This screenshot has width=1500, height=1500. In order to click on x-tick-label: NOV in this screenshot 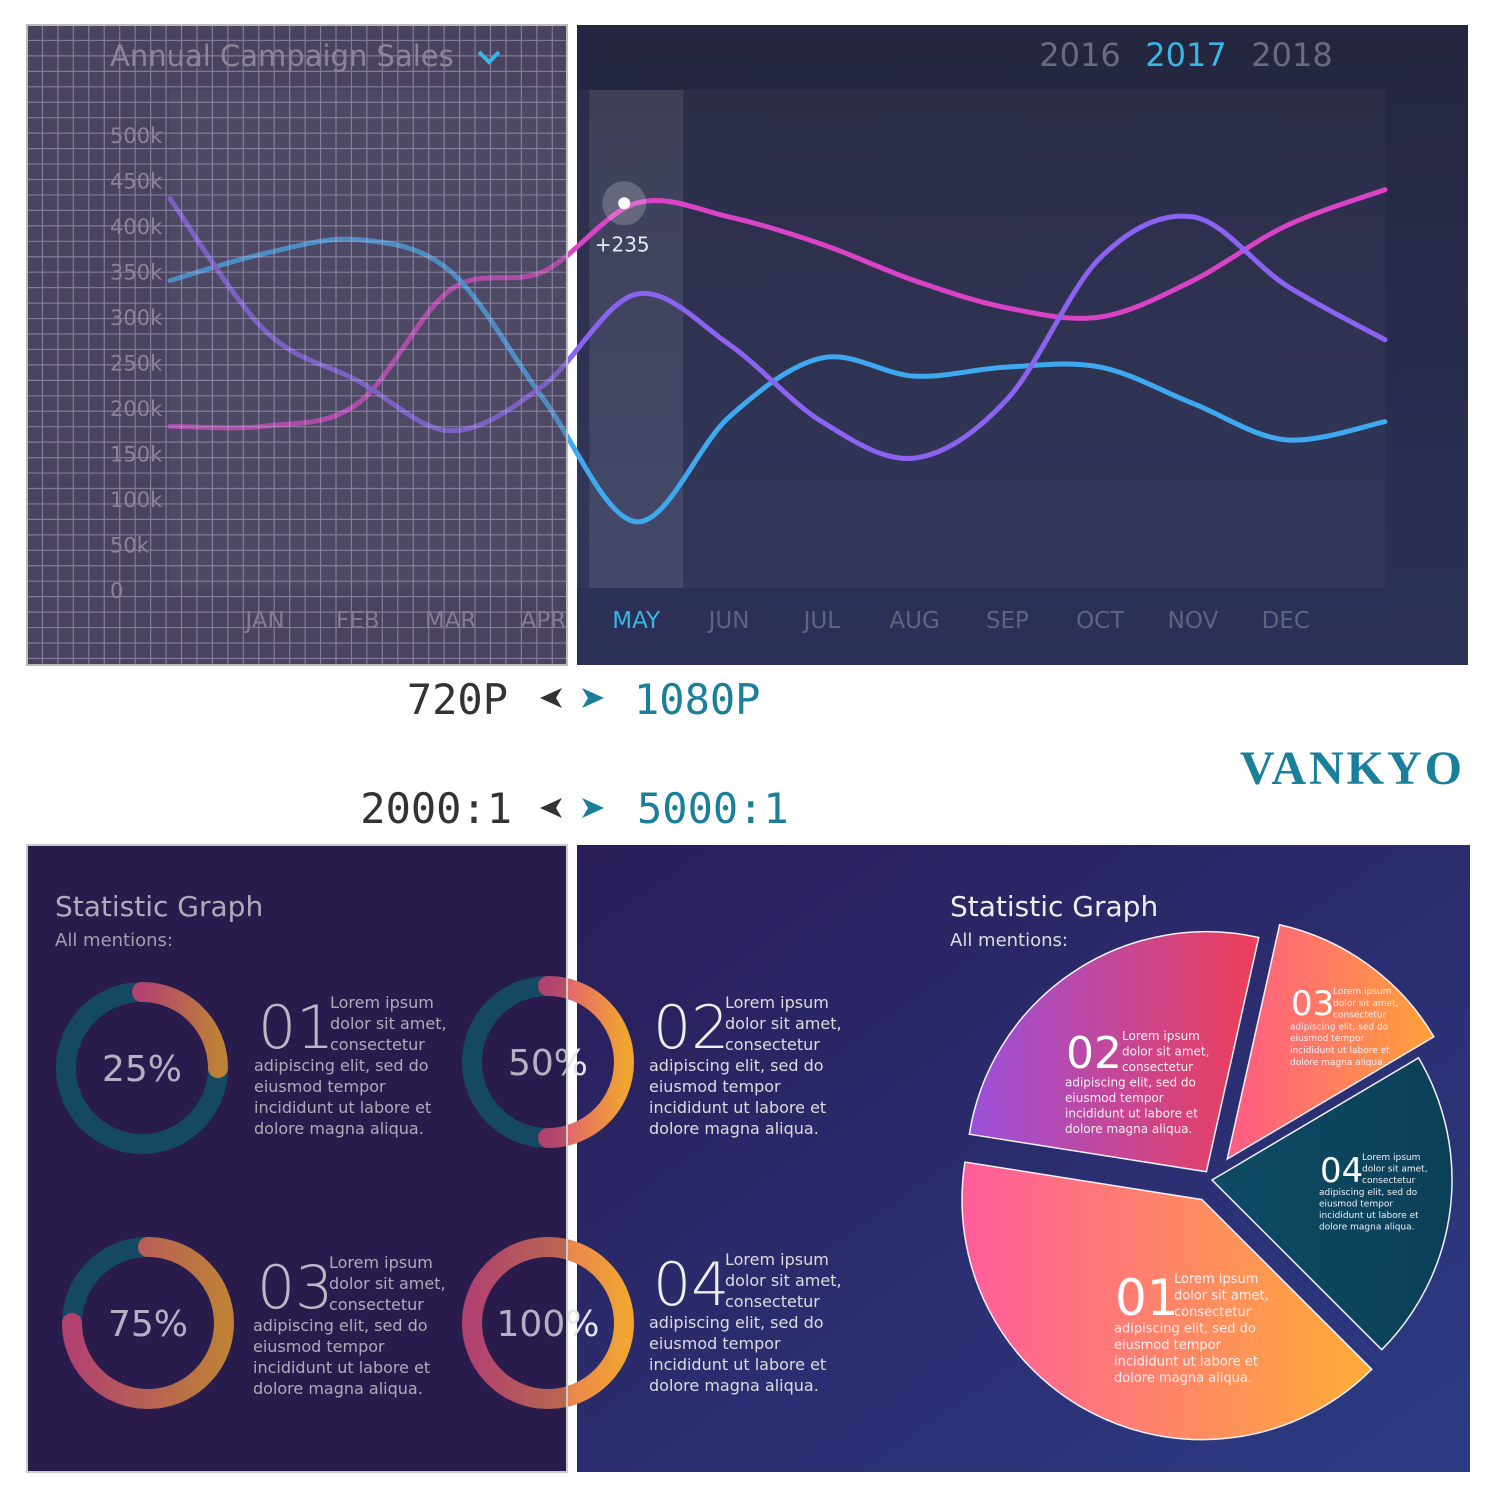, I will do `click(1193, 621)`.